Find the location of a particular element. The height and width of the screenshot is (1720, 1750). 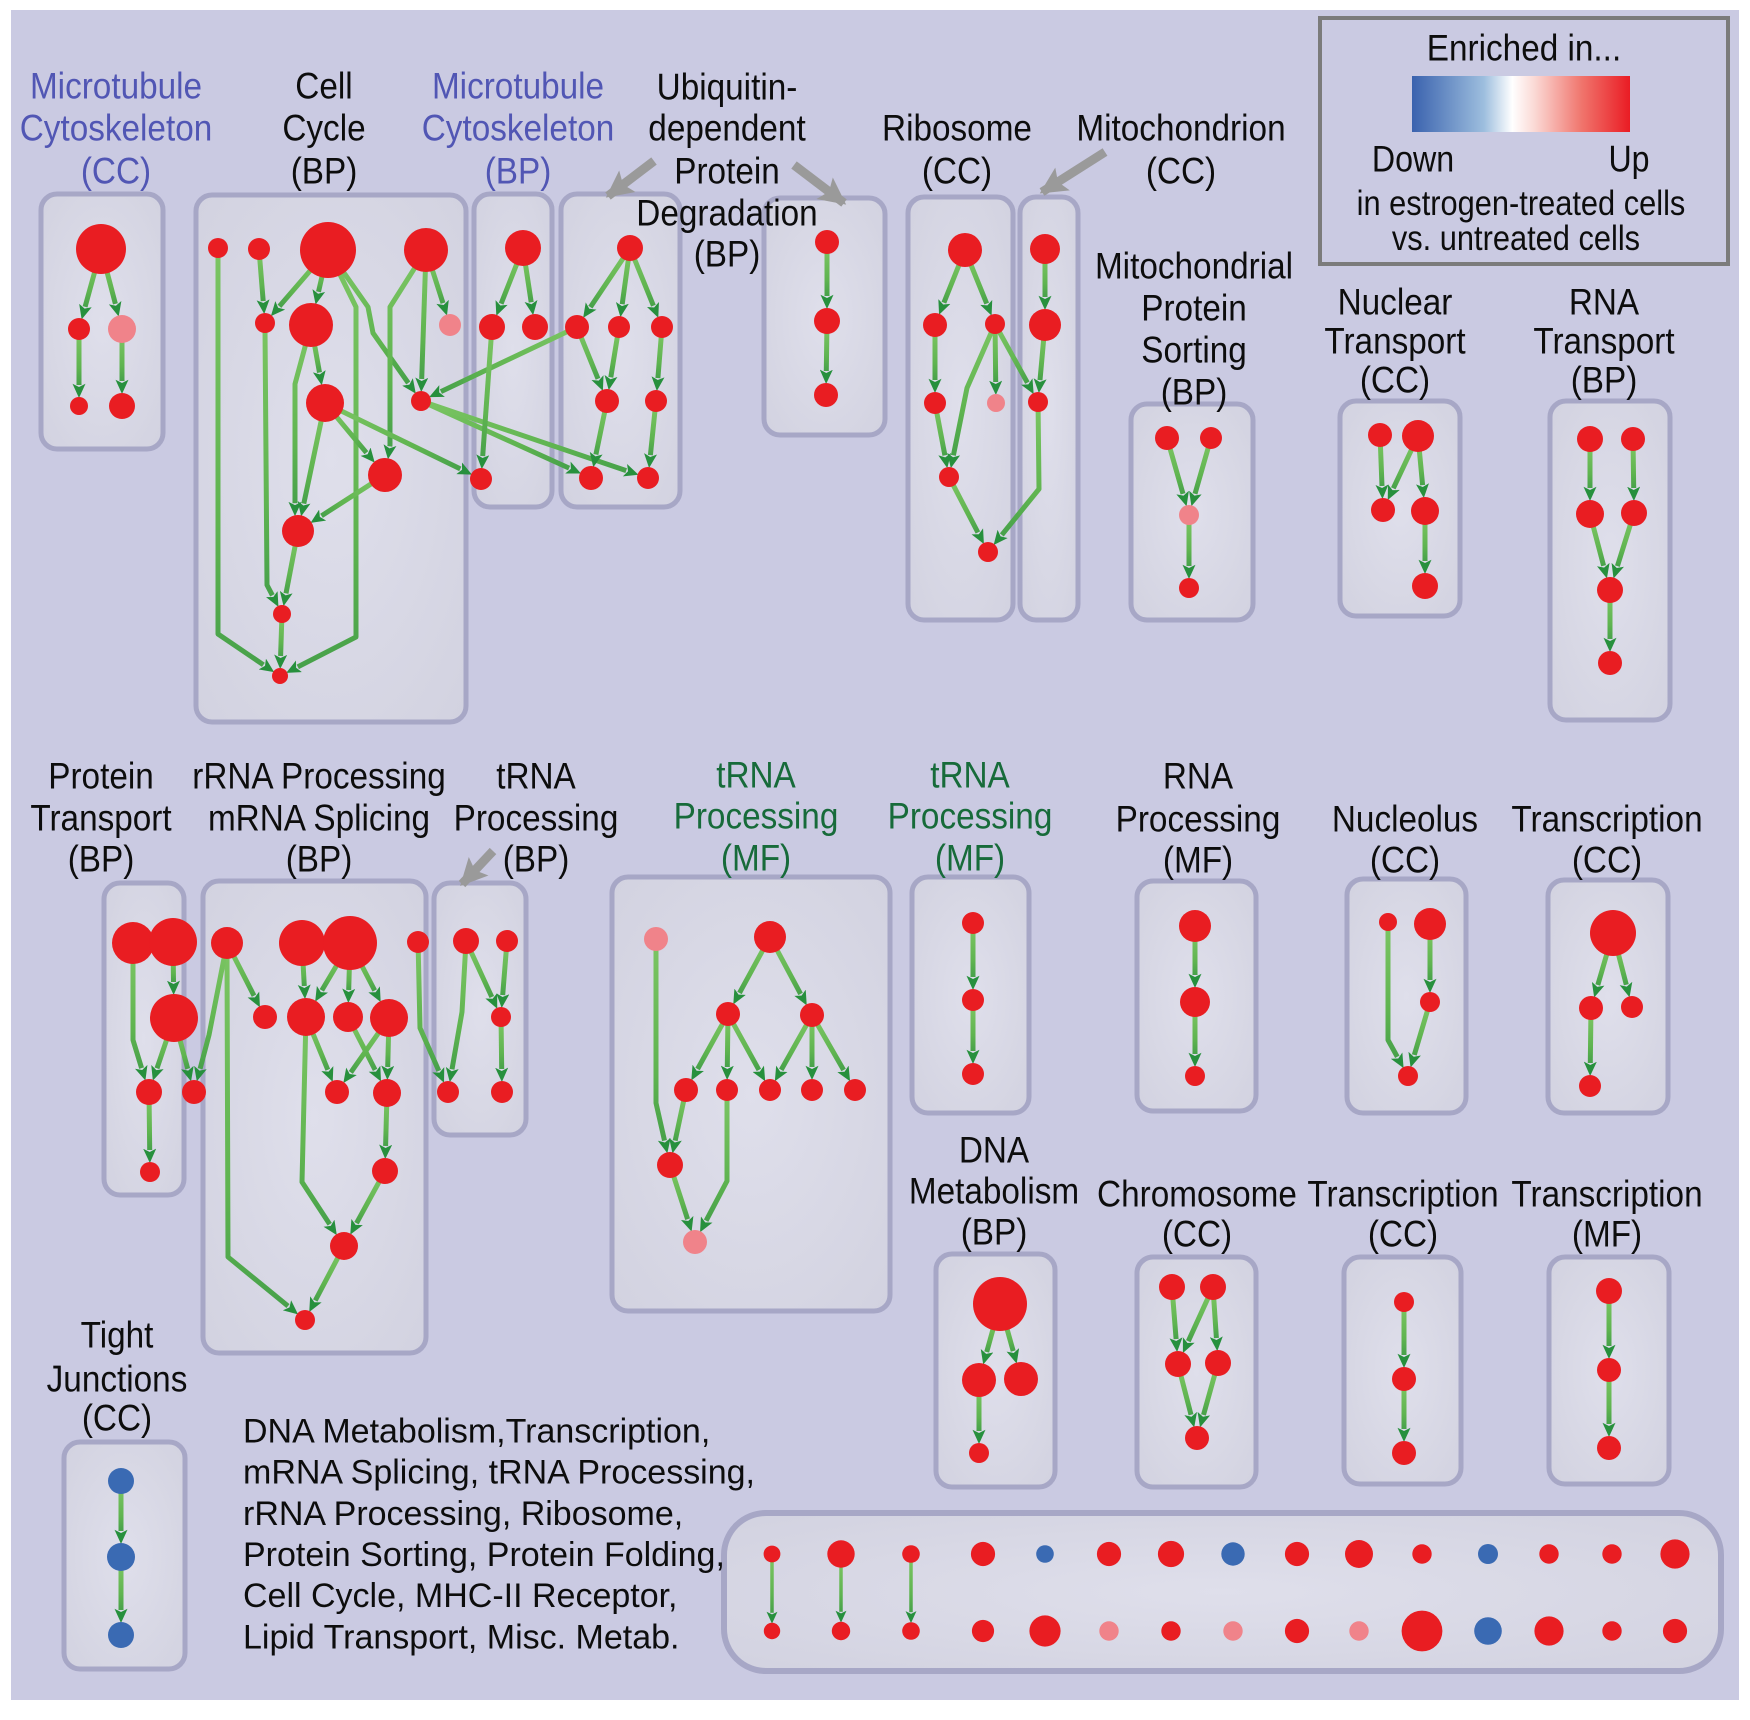

svg-text: Sorting is located at coordinates (1194, 350).